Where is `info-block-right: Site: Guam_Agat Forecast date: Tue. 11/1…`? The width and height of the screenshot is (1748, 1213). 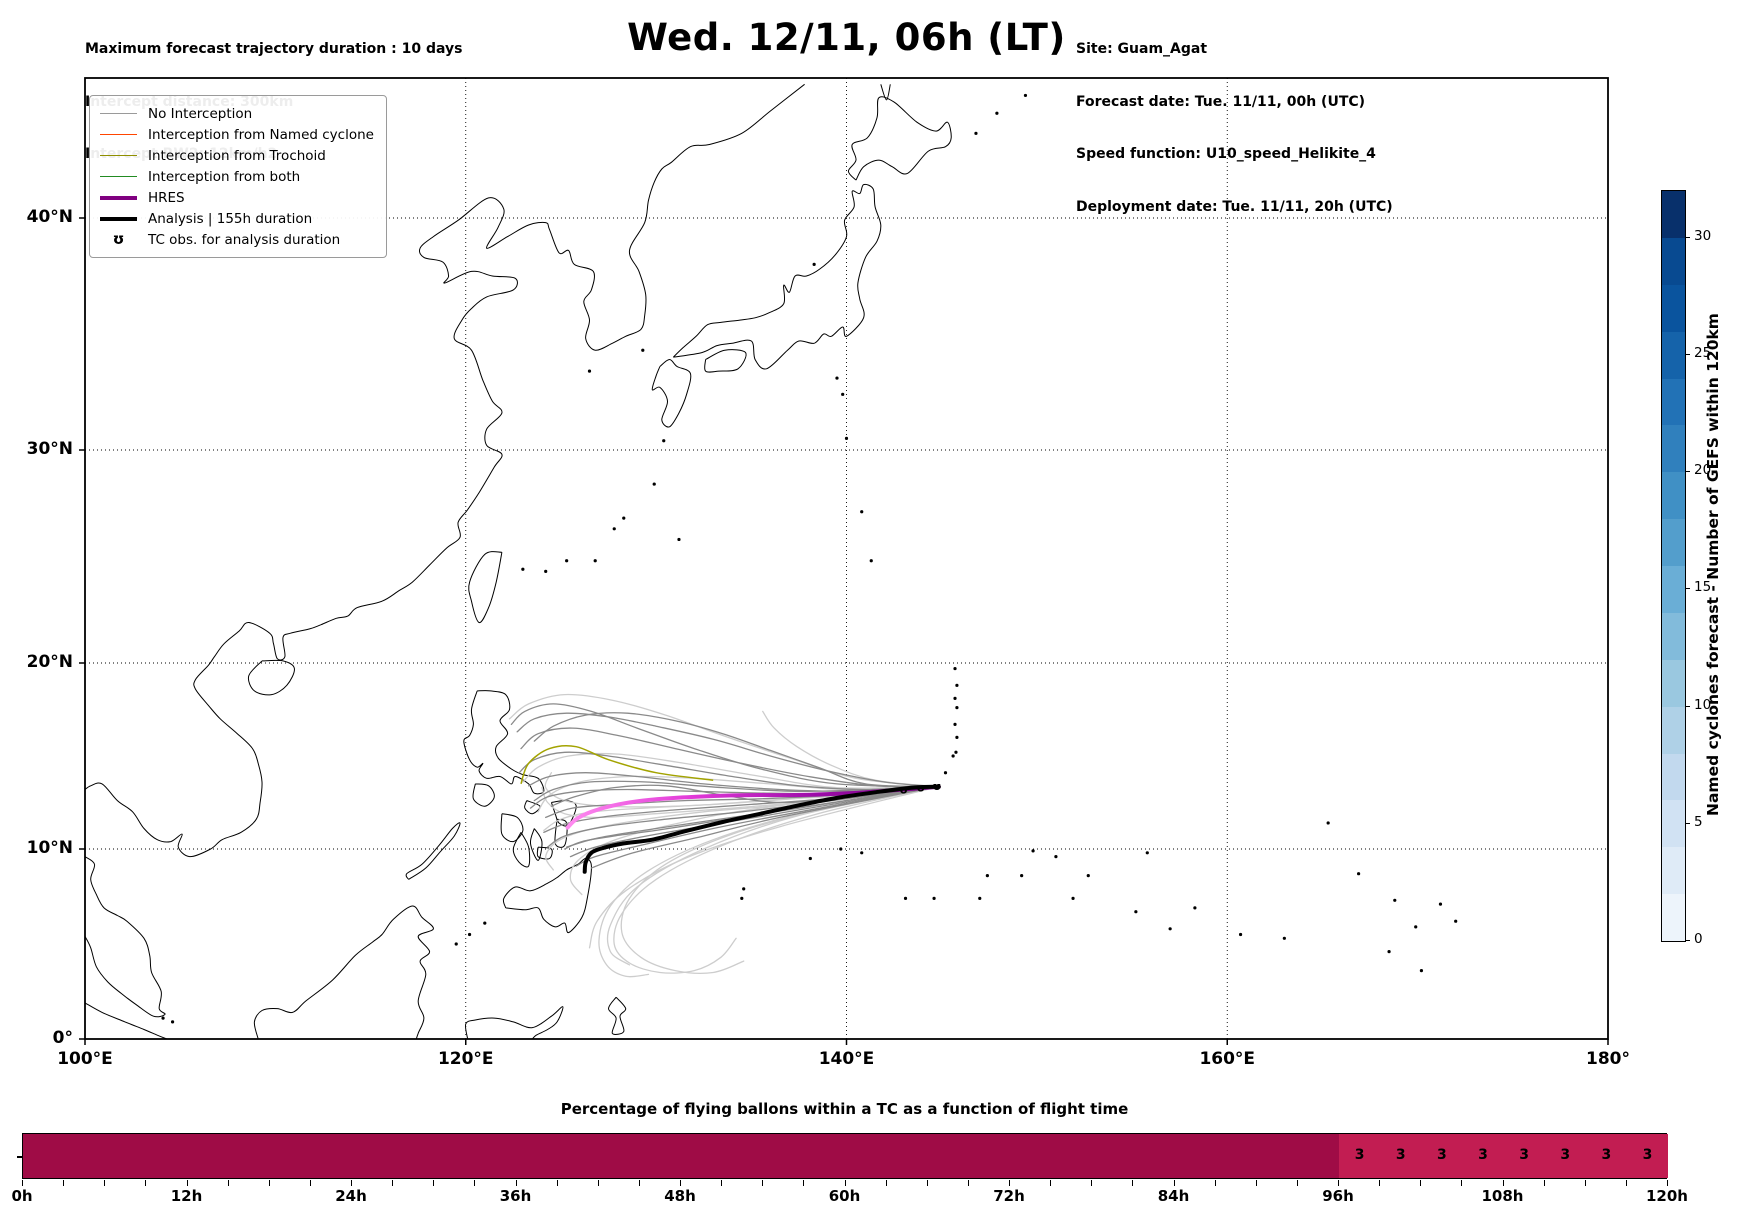
info-block-right: Site: Guam_Agat Forecast date: Tue. 11/1… is located at coordinates (1234, 128).